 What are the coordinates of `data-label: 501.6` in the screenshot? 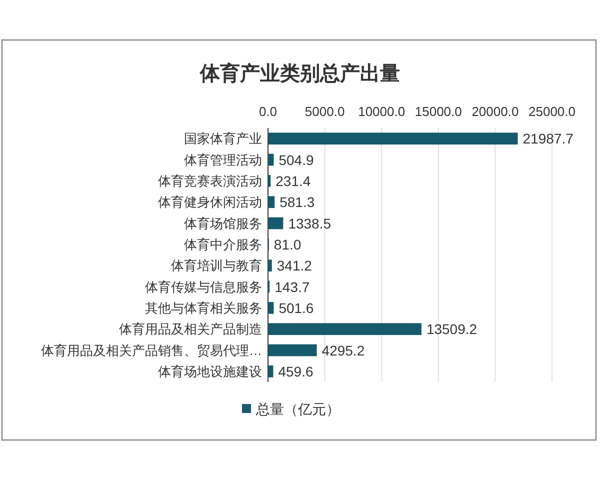 It's located at (296, 308).